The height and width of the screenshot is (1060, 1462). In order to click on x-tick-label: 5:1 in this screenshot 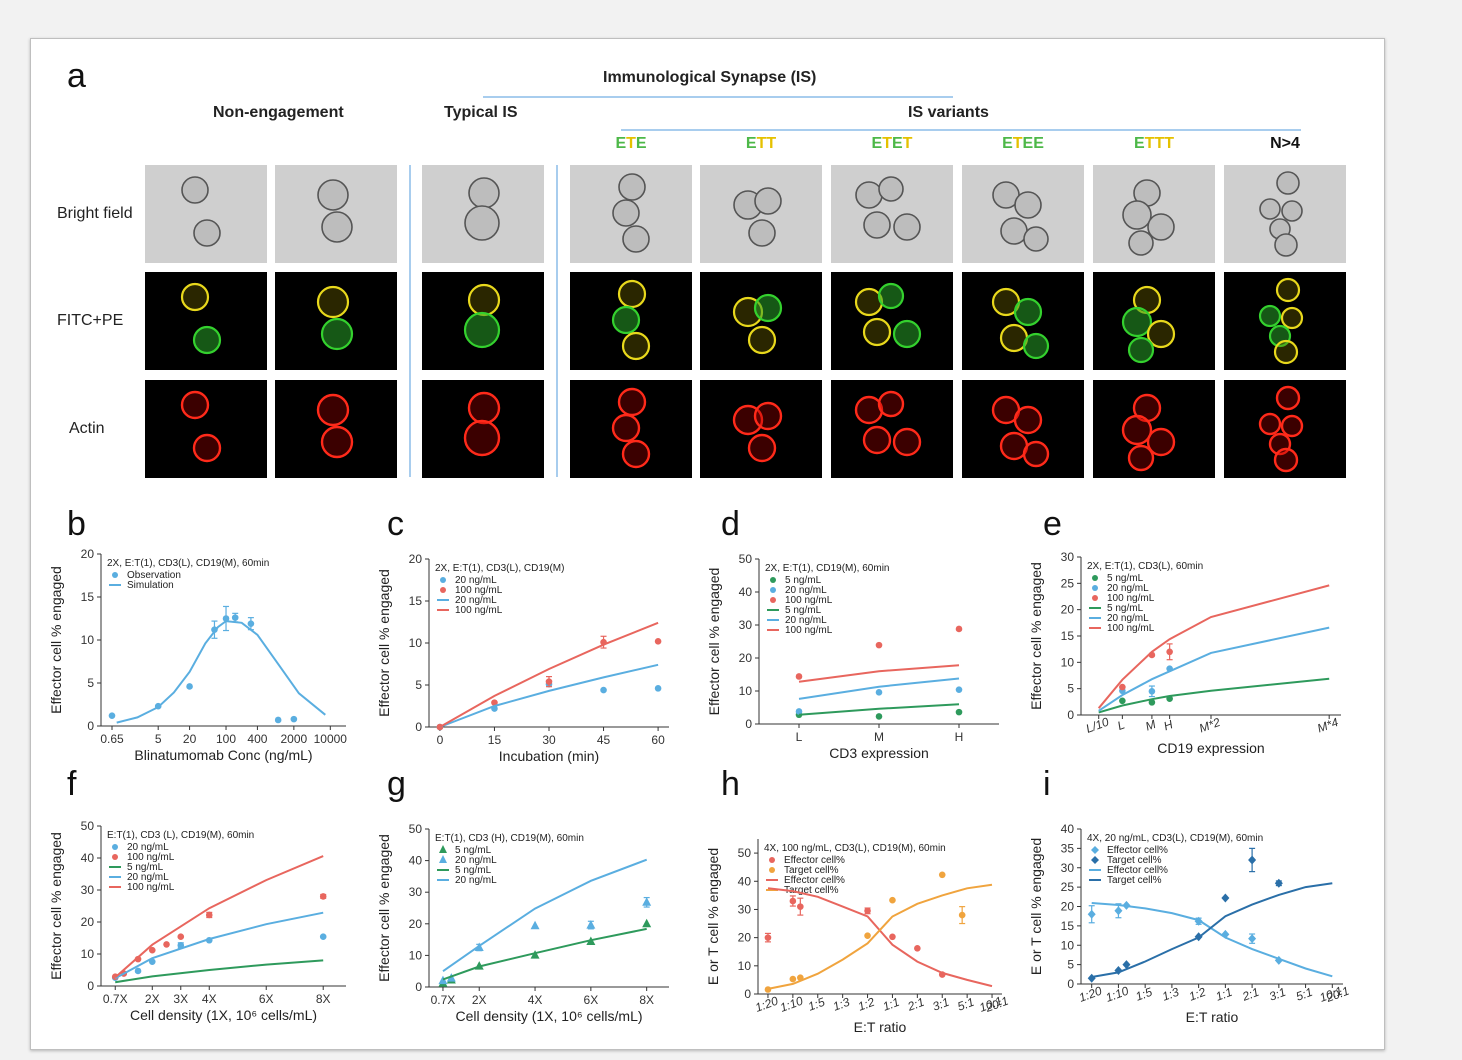, I will do `click(1304, 994)`.